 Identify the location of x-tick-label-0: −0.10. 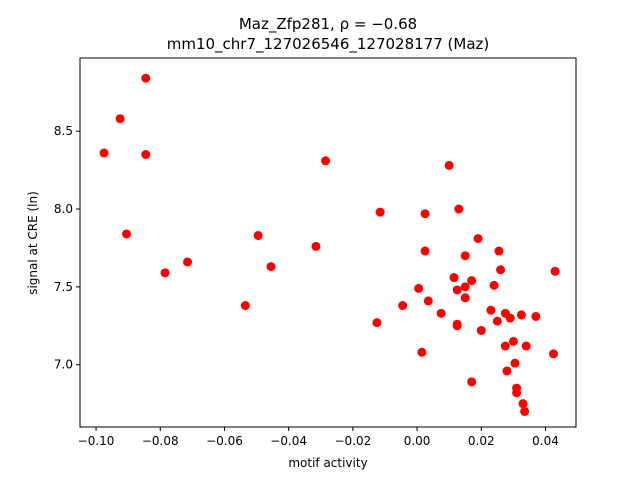
(96, 441).